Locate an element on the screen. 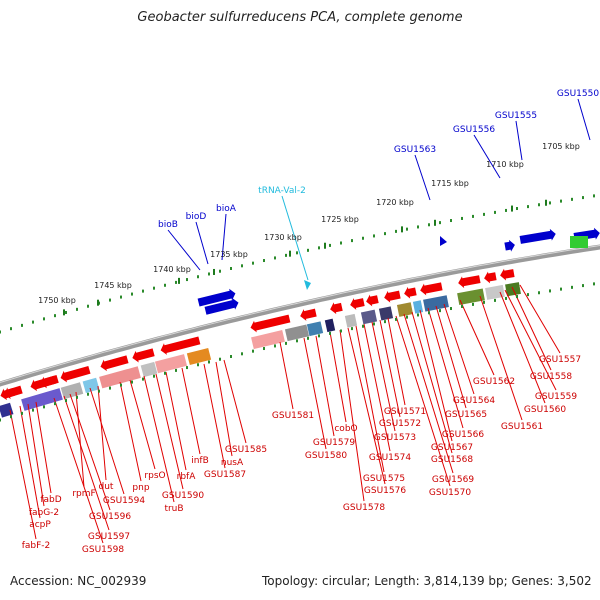 Image resolution: width=600 pixels, height=600 pixels. scale-label: 1745 kbp is located at coordinates (113, 285).